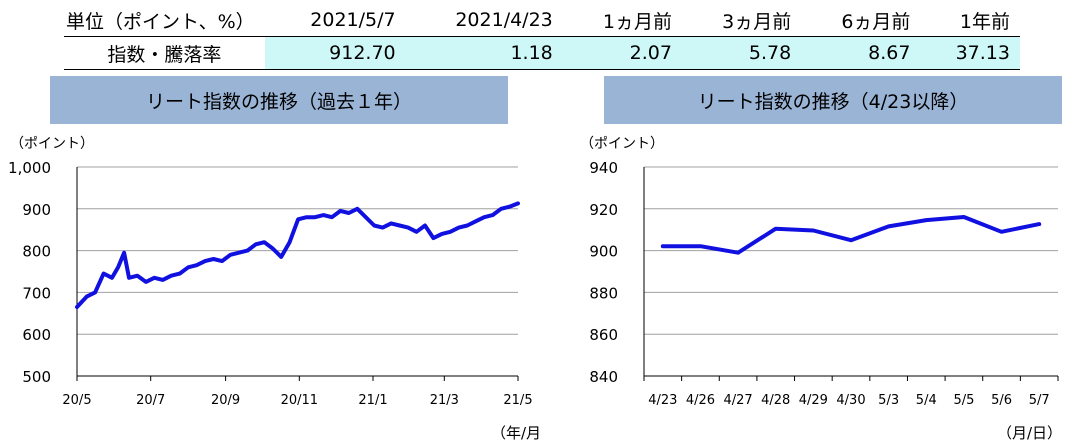 The height and width of the screenshot is (445, 1068). What do you see at coordinates (741, 20) in the screenshot?
I see `table-header-3month: 3ヵ月前` at bounding box center [741, 20].